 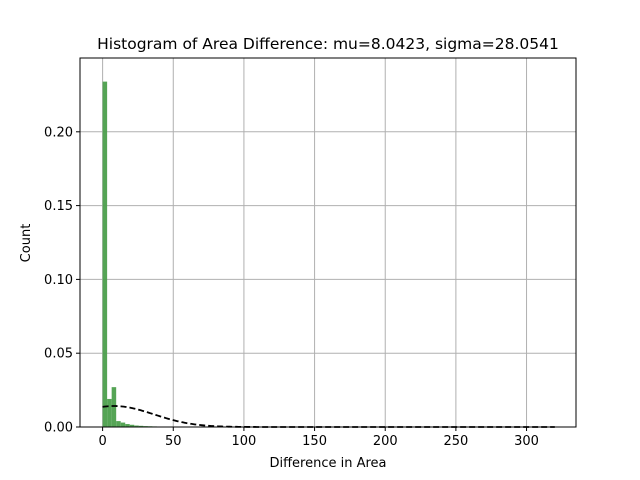 What do you see at coordinates (327, 463) in the screenshot?
I see `x-axis-label: Difference in Area` at bounding box center [327, 463].